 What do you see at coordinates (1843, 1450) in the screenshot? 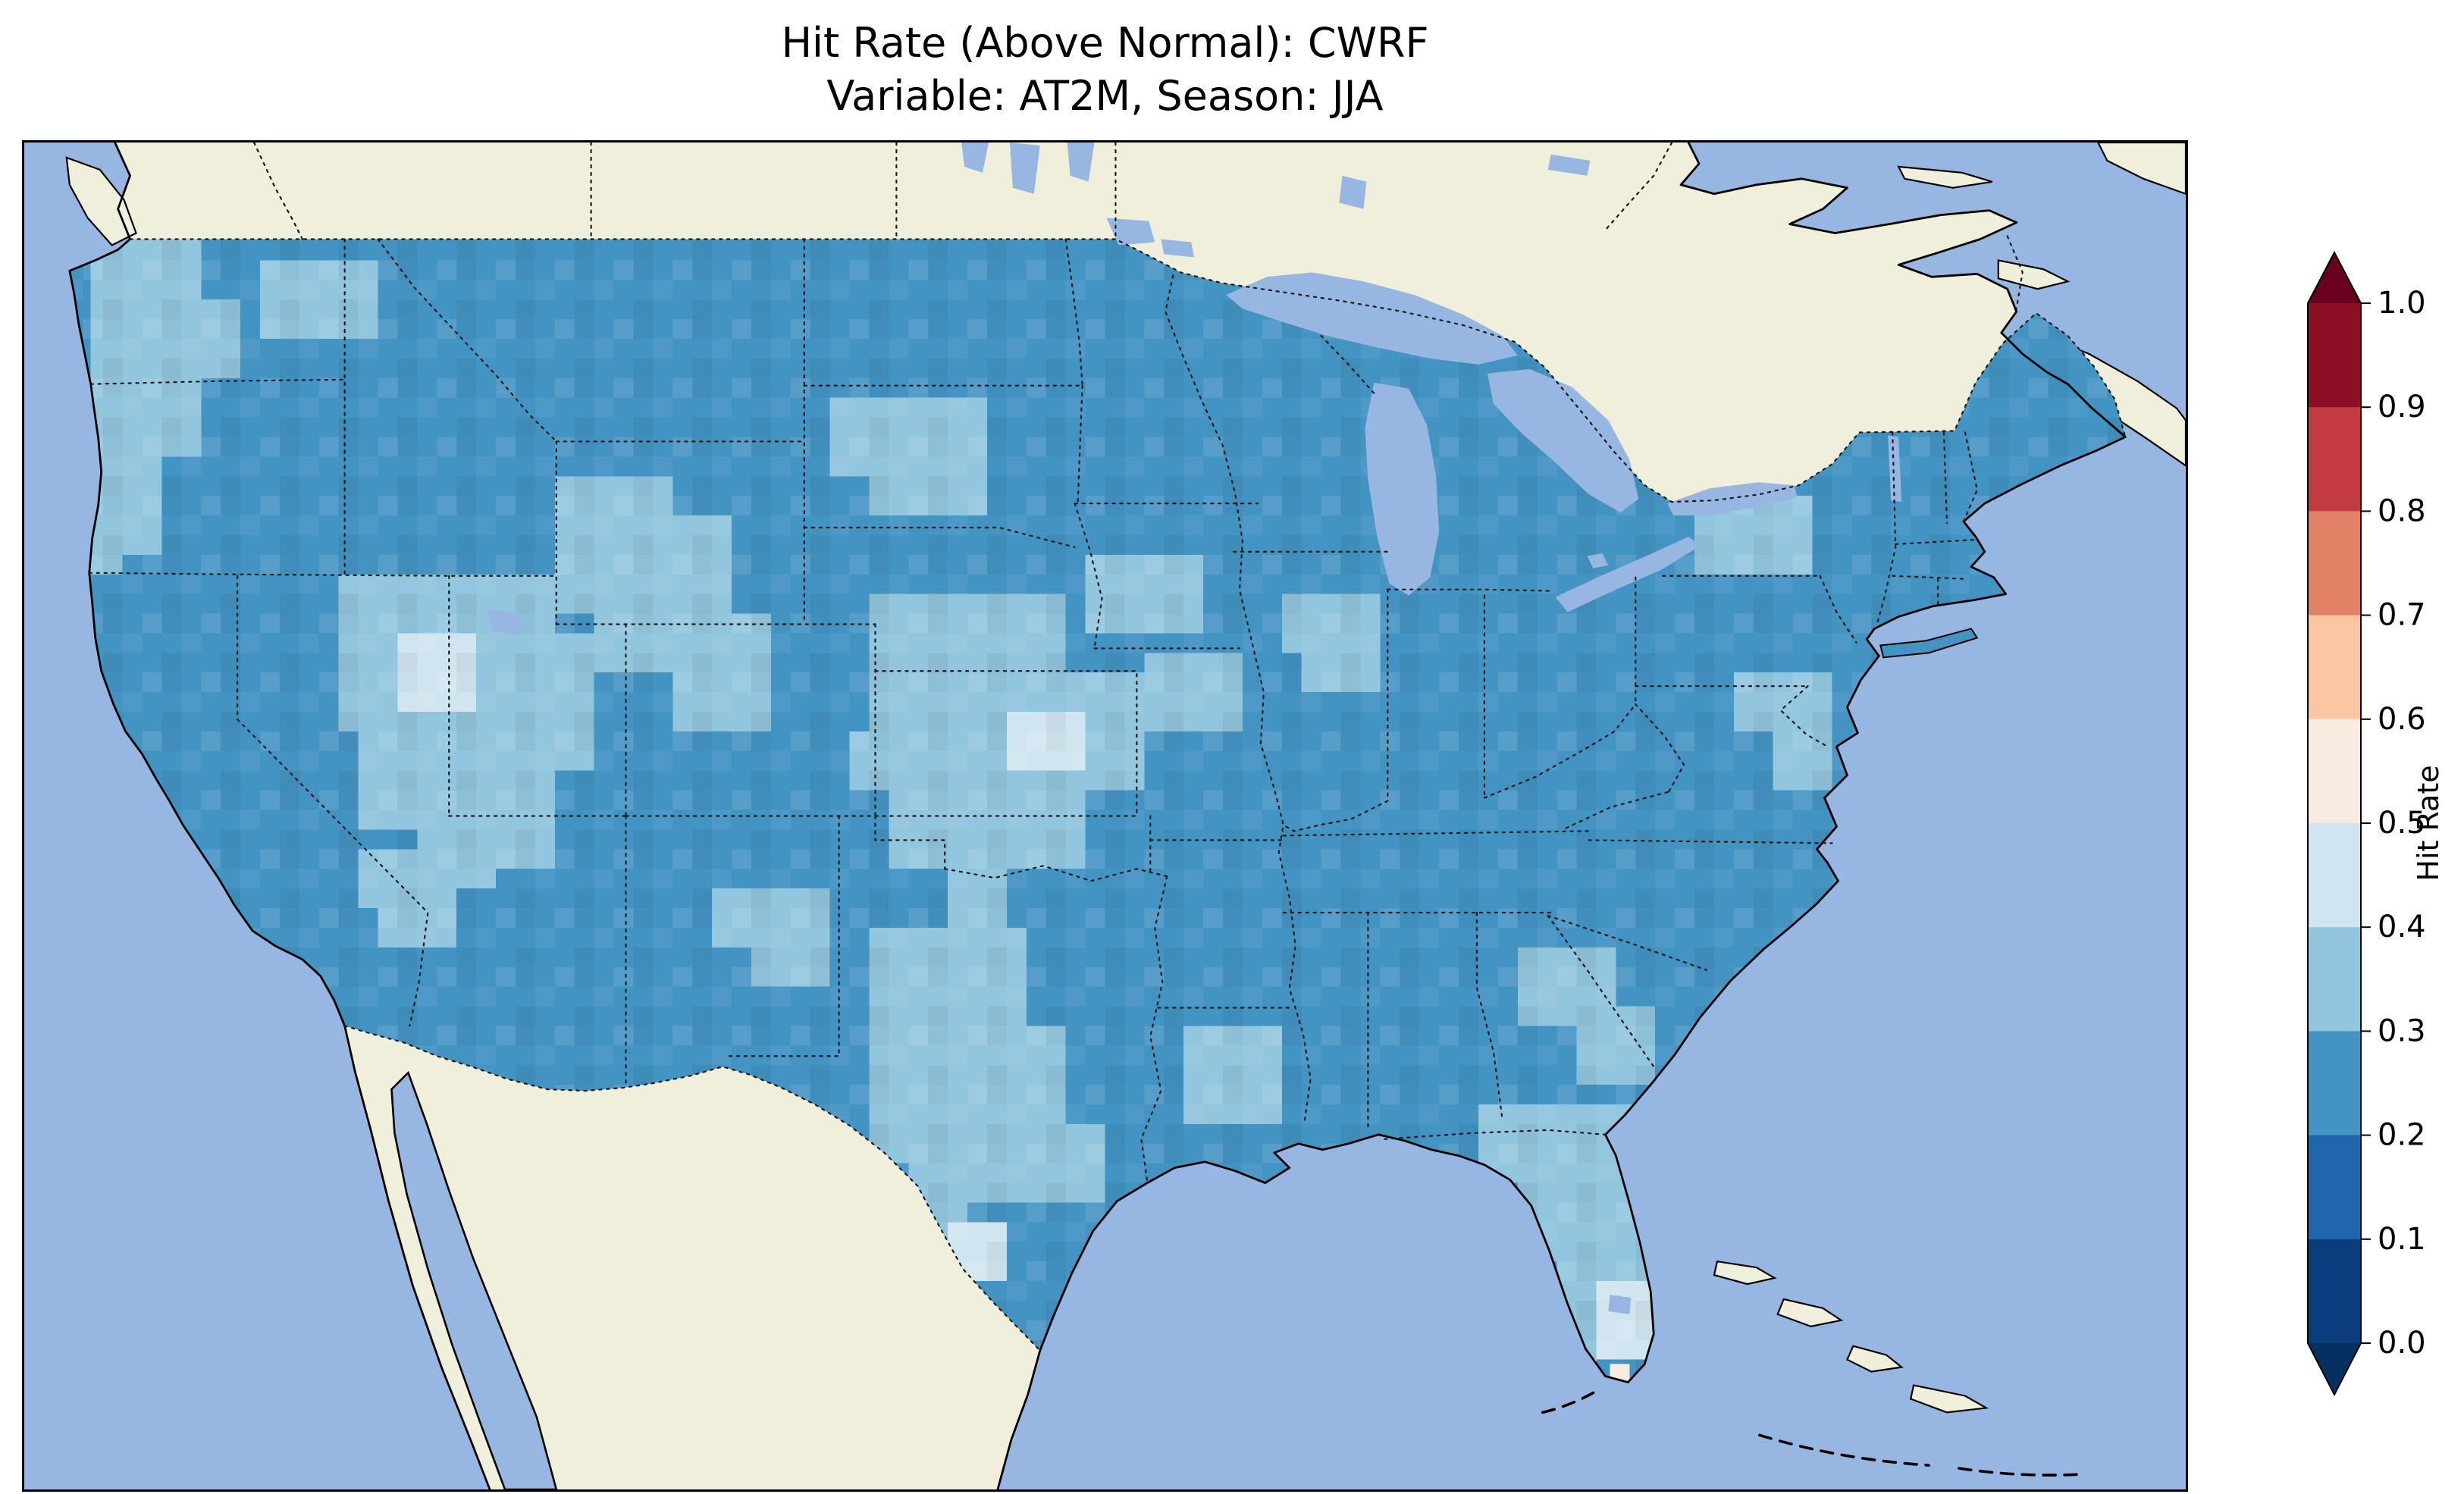
I see `cuba-coast-dashes` at bounding box center [1843, 1450].